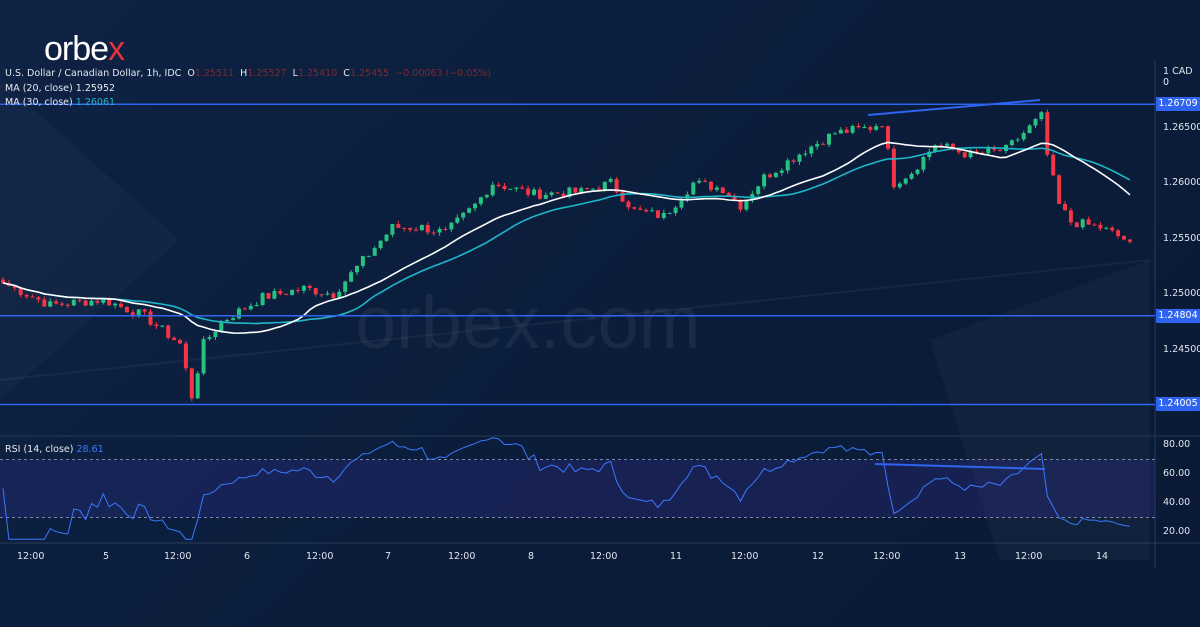  Describe the element at coordinates (244, 73) in the screenshot. I see `high-label: H` at that location.